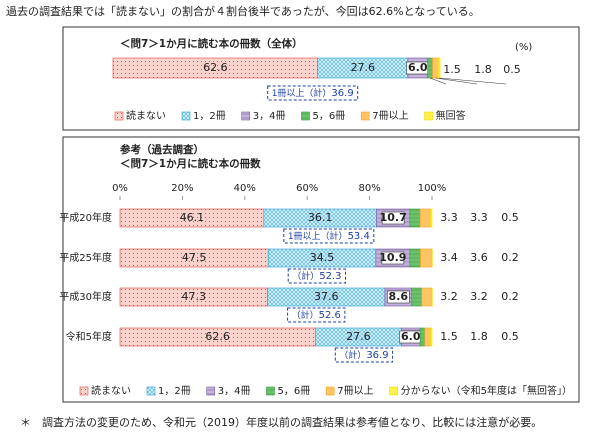  What do you see at coordinates (245, 188) in the screenshot?
I see `x-tick-label: 40%` at bounding box center [245, 188].